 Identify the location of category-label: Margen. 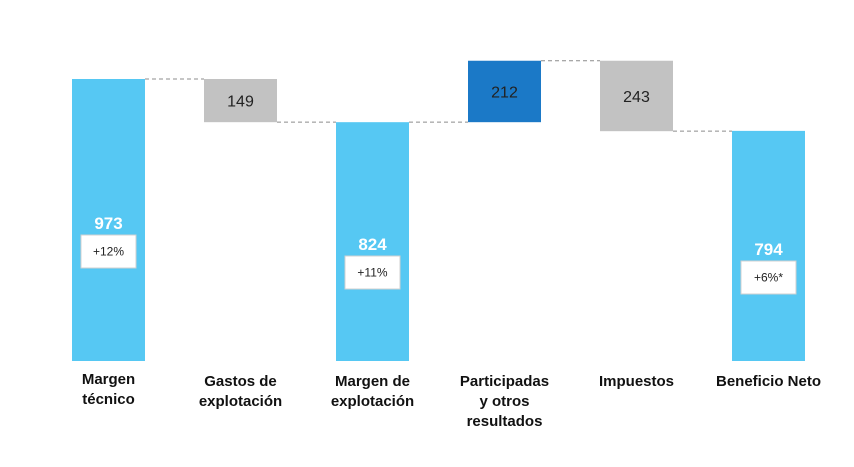
(108, 379).